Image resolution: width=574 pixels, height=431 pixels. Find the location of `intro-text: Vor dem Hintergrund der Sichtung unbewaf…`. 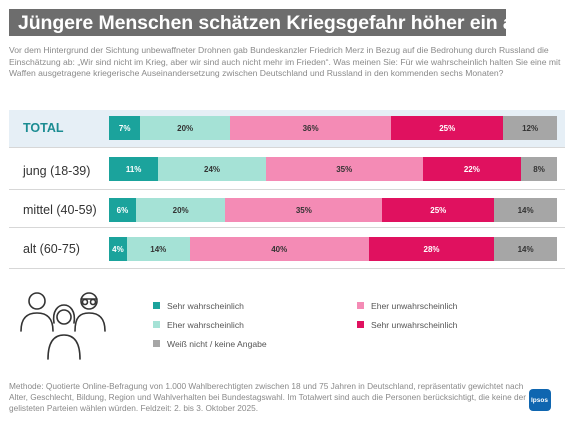

intro-text: Vor dem Hintergrund der Sichtung unbewaf… is located at coordinates (285, 61).